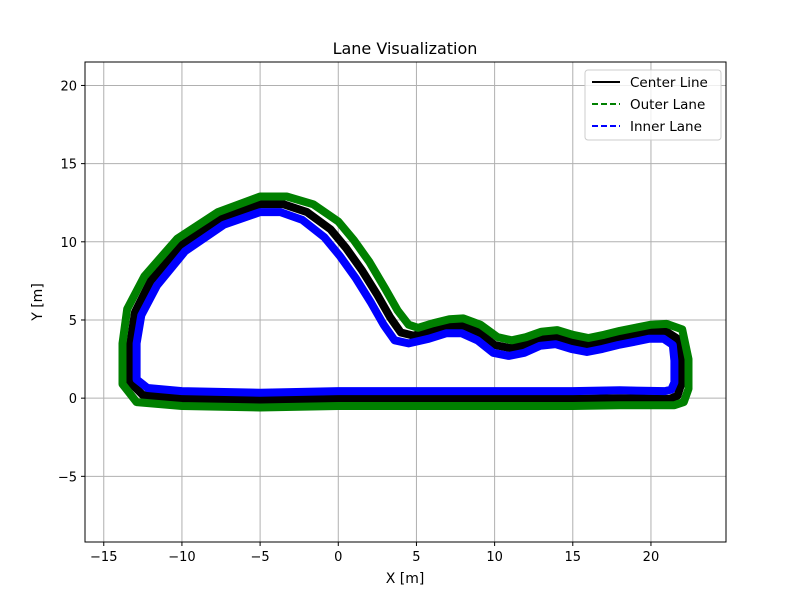 Image resolution: width=788 pixels, height=600 pixels. What do you see at coordinates (573, 557) in the screenshot?
I see `x-tick-label: 15` at bounding box center [573, 557].